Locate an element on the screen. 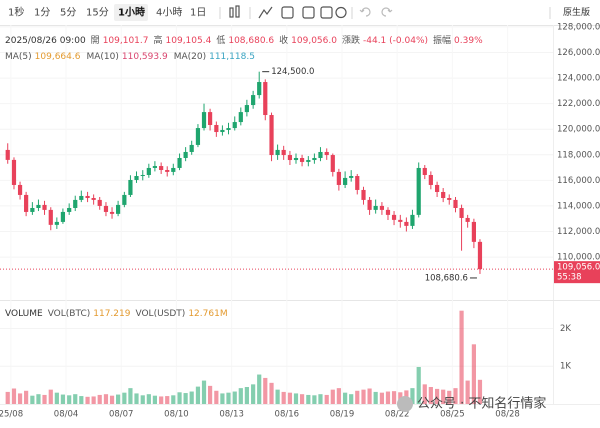 This screenshot has width=600, height=428. ma-name: MA(20) is located at coordinates (190, 57).